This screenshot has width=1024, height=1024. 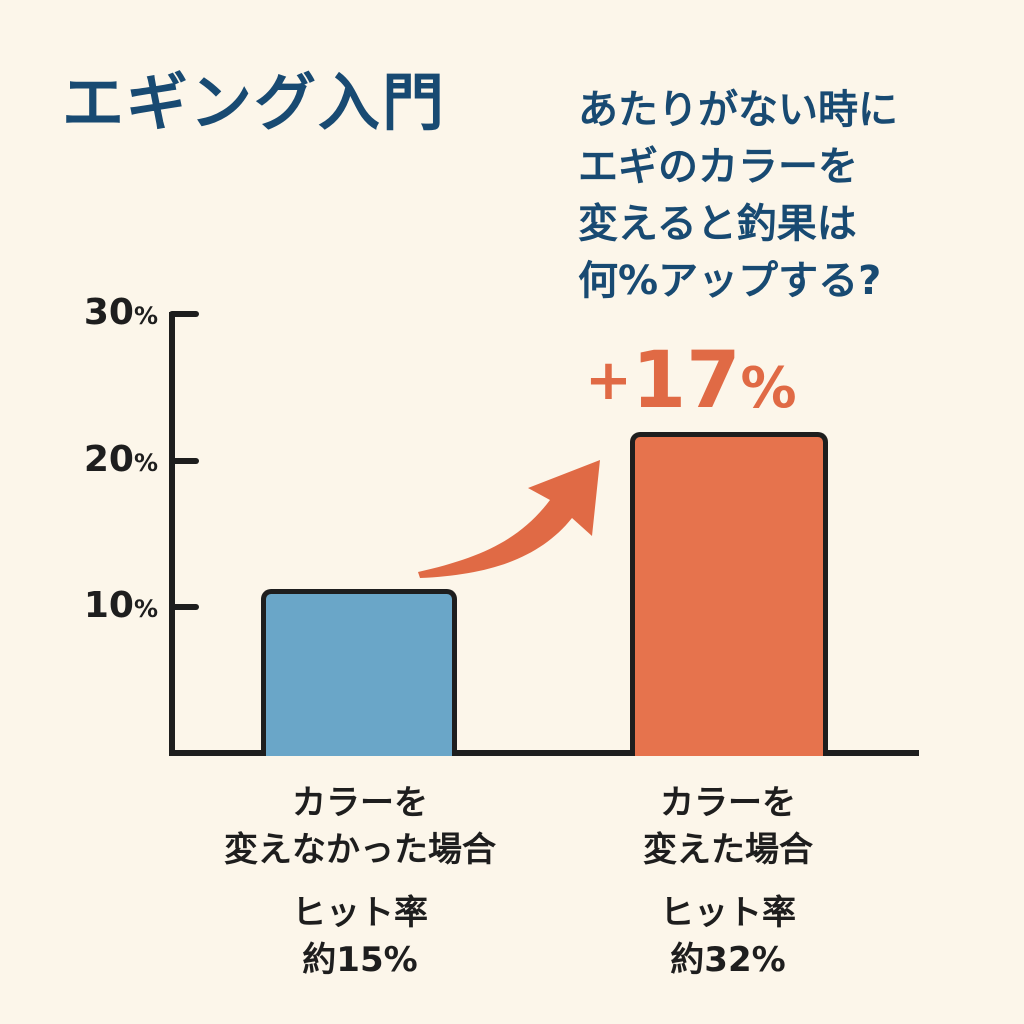 I want to click on subtitle-line: エギのカラーを, so click(x=718, y=167).